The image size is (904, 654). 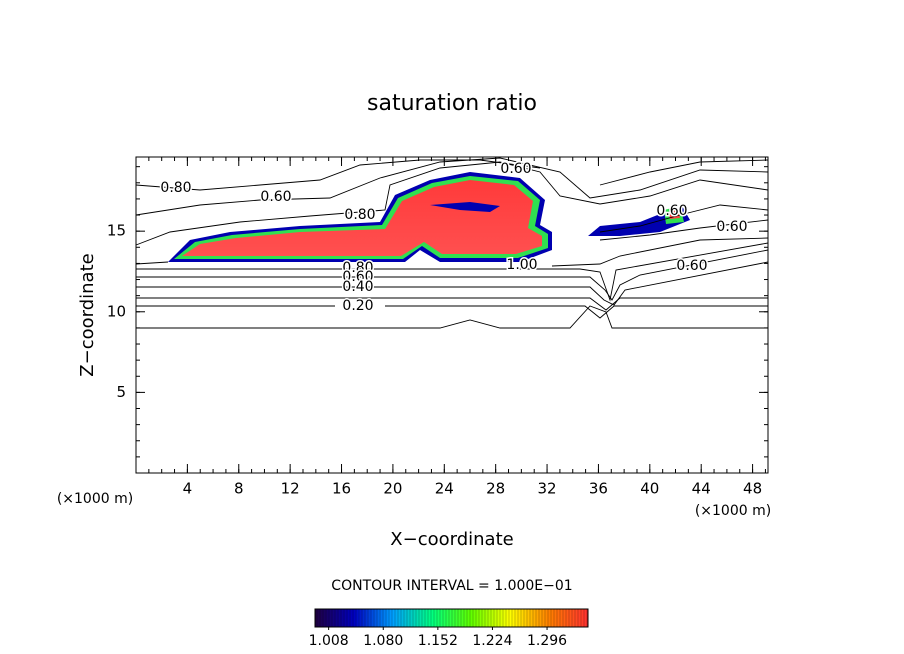 What do you see at coordinates (87, 314) in the screenshot?
I see `y-axis-label: Z−coordinate` at bounding box center [87, 314].